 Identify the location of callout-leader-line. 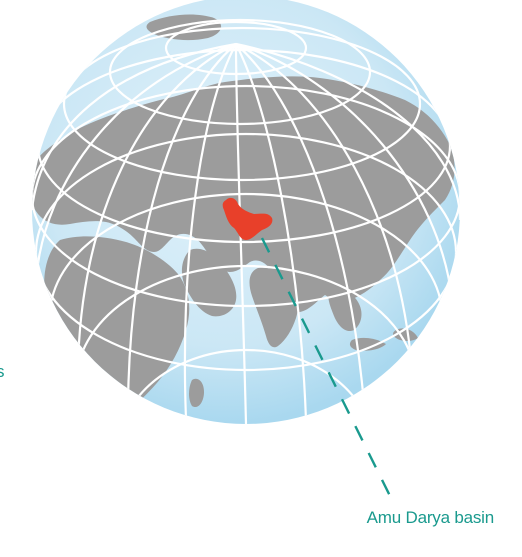
(327, 369).